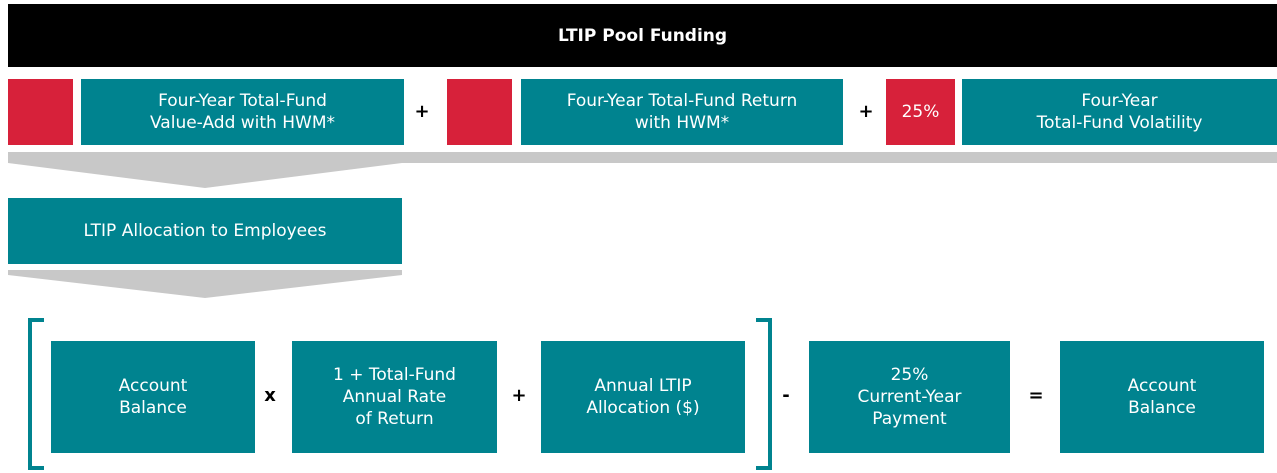  What do you see at coordinates (682, 112) in the screenshot?
I see `term-box: Four-Year Total-Fund Return with HWM*` at bounding box center [682, 112].